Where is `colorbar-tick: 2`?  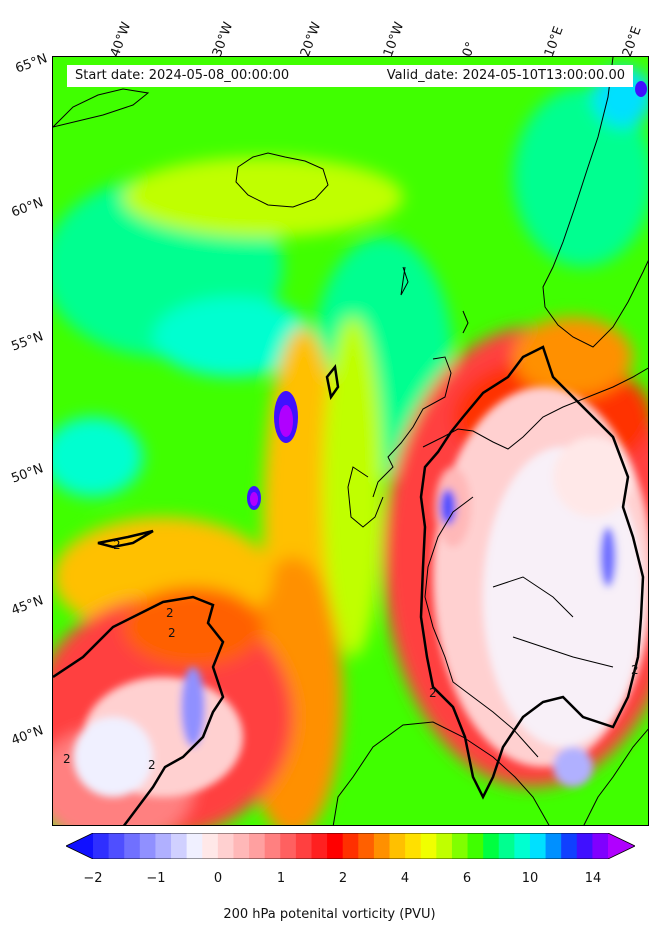 colorbar-tick: 2 is located at coordinates (343, 878).